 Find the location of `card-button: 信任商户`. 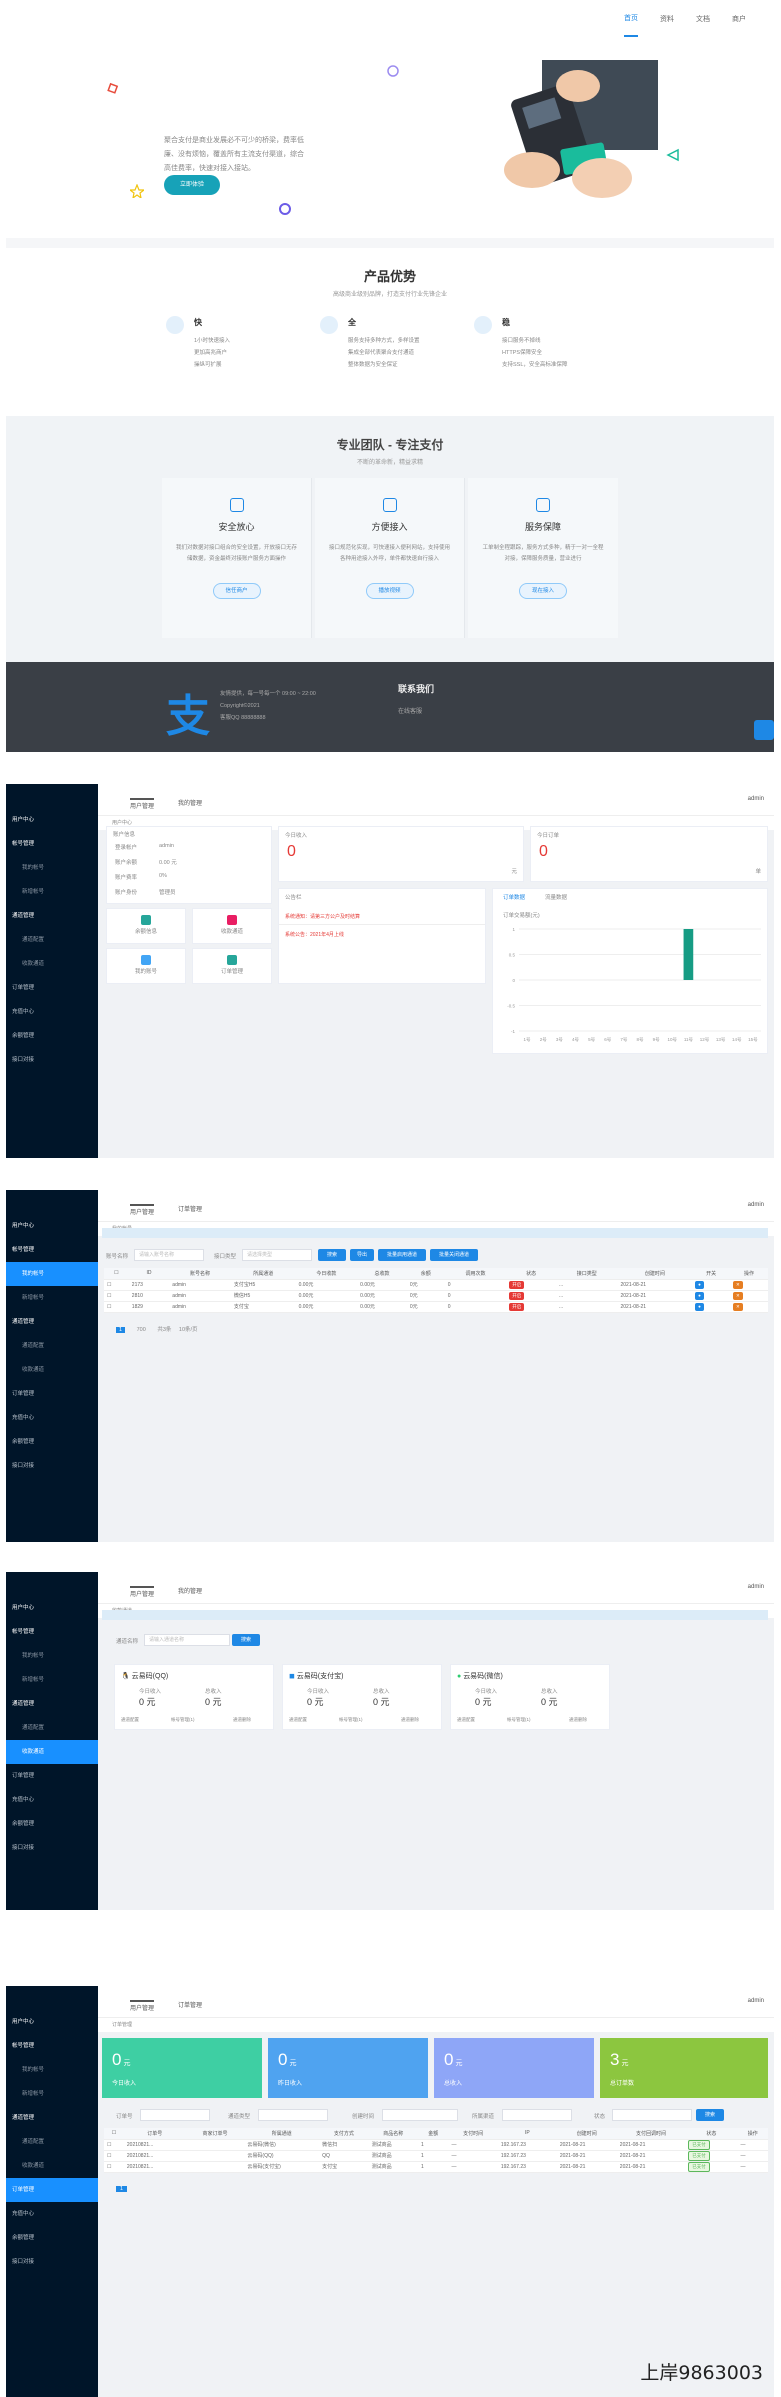

card-button: 信任商户 is located at coordinates (236, 591).